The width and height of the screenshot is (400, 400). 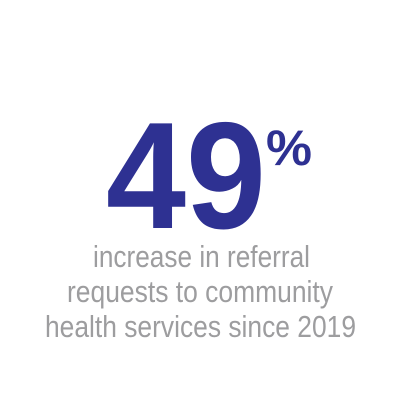 I want to click on caption-line: health services since 2019, so click(x=200, y=326).